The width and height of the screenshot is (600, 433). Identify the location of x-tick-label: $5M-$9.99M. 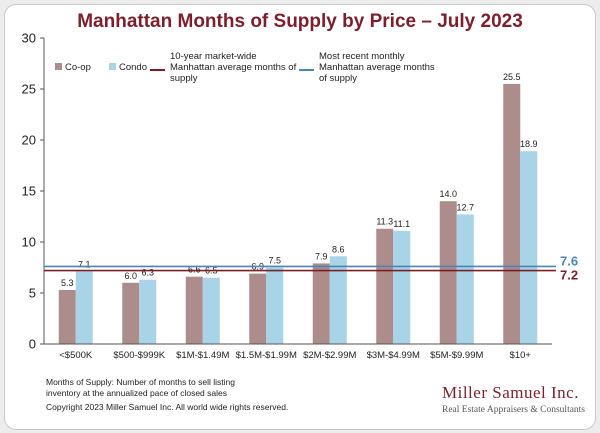
(456, 355).